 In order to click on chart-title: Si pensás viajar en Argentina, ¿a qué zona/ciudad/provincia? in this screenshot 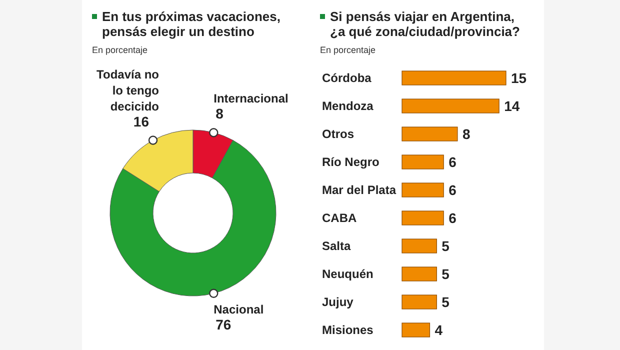, I will do `click(425, 24)`.